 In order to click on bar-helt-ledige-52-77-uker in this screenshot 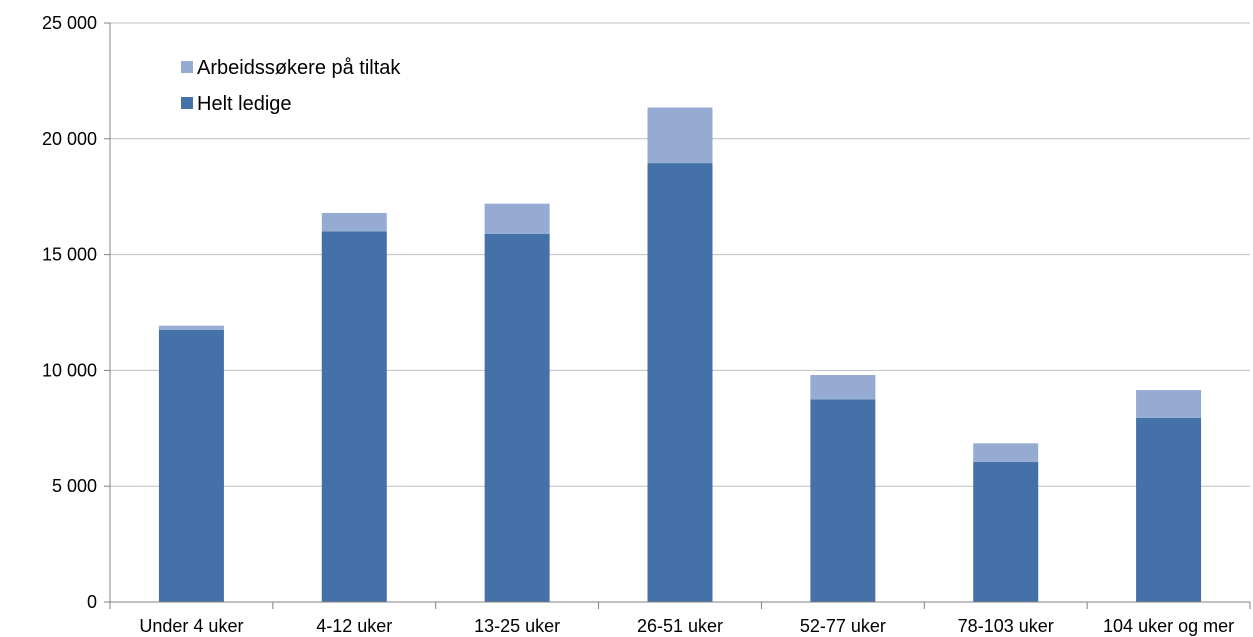, I will do `click(843, 500)`.